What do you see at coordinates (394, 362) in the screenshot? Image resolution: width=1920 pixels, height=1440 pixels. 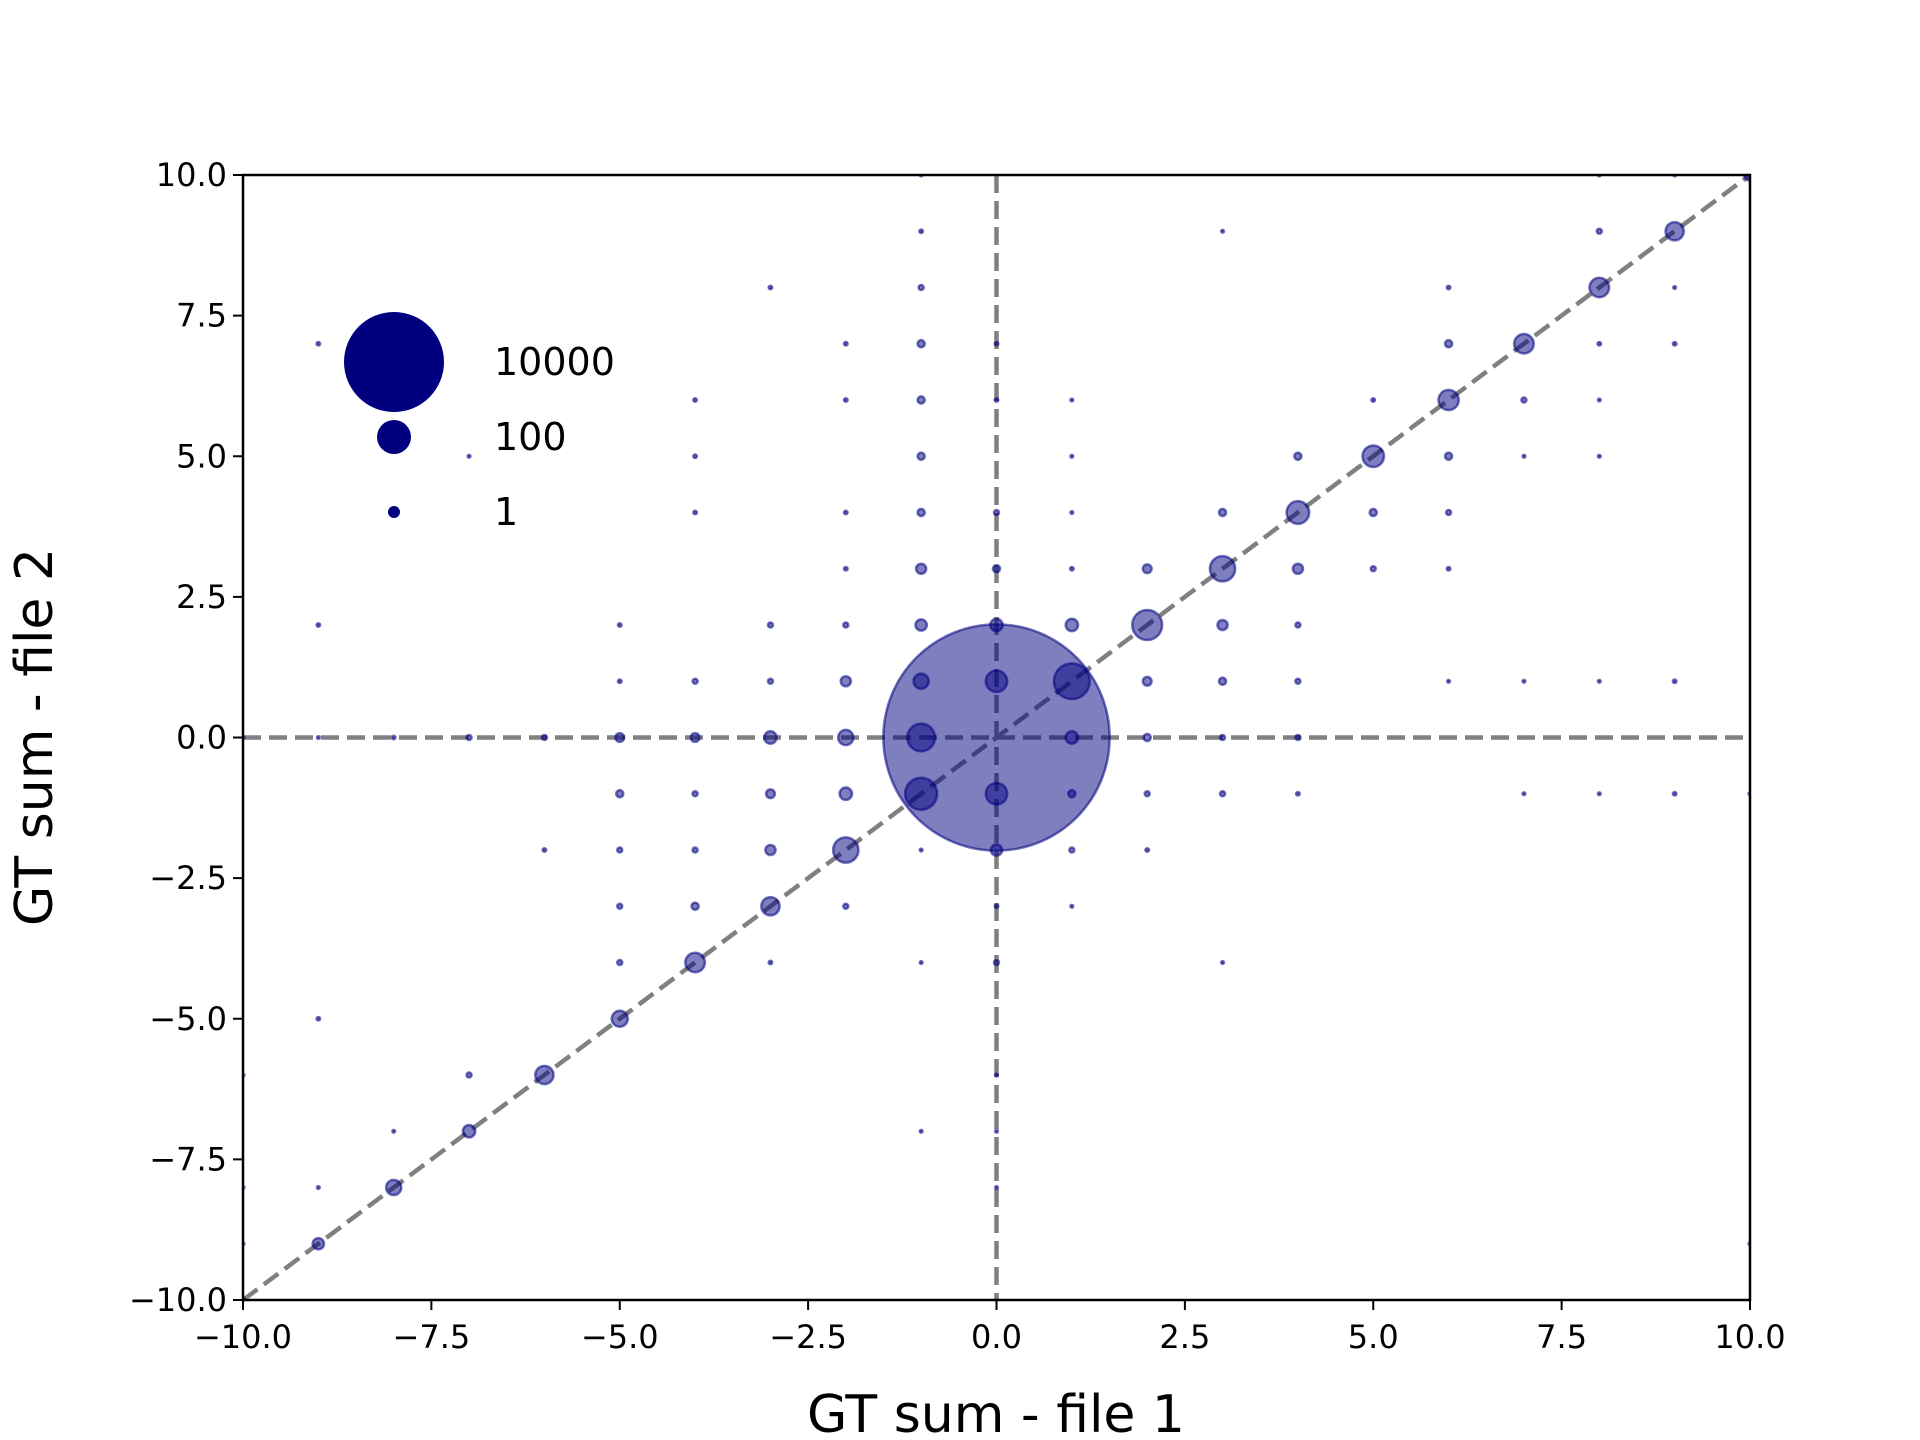 I see `legend-marker` at bounding box center [394, 362].